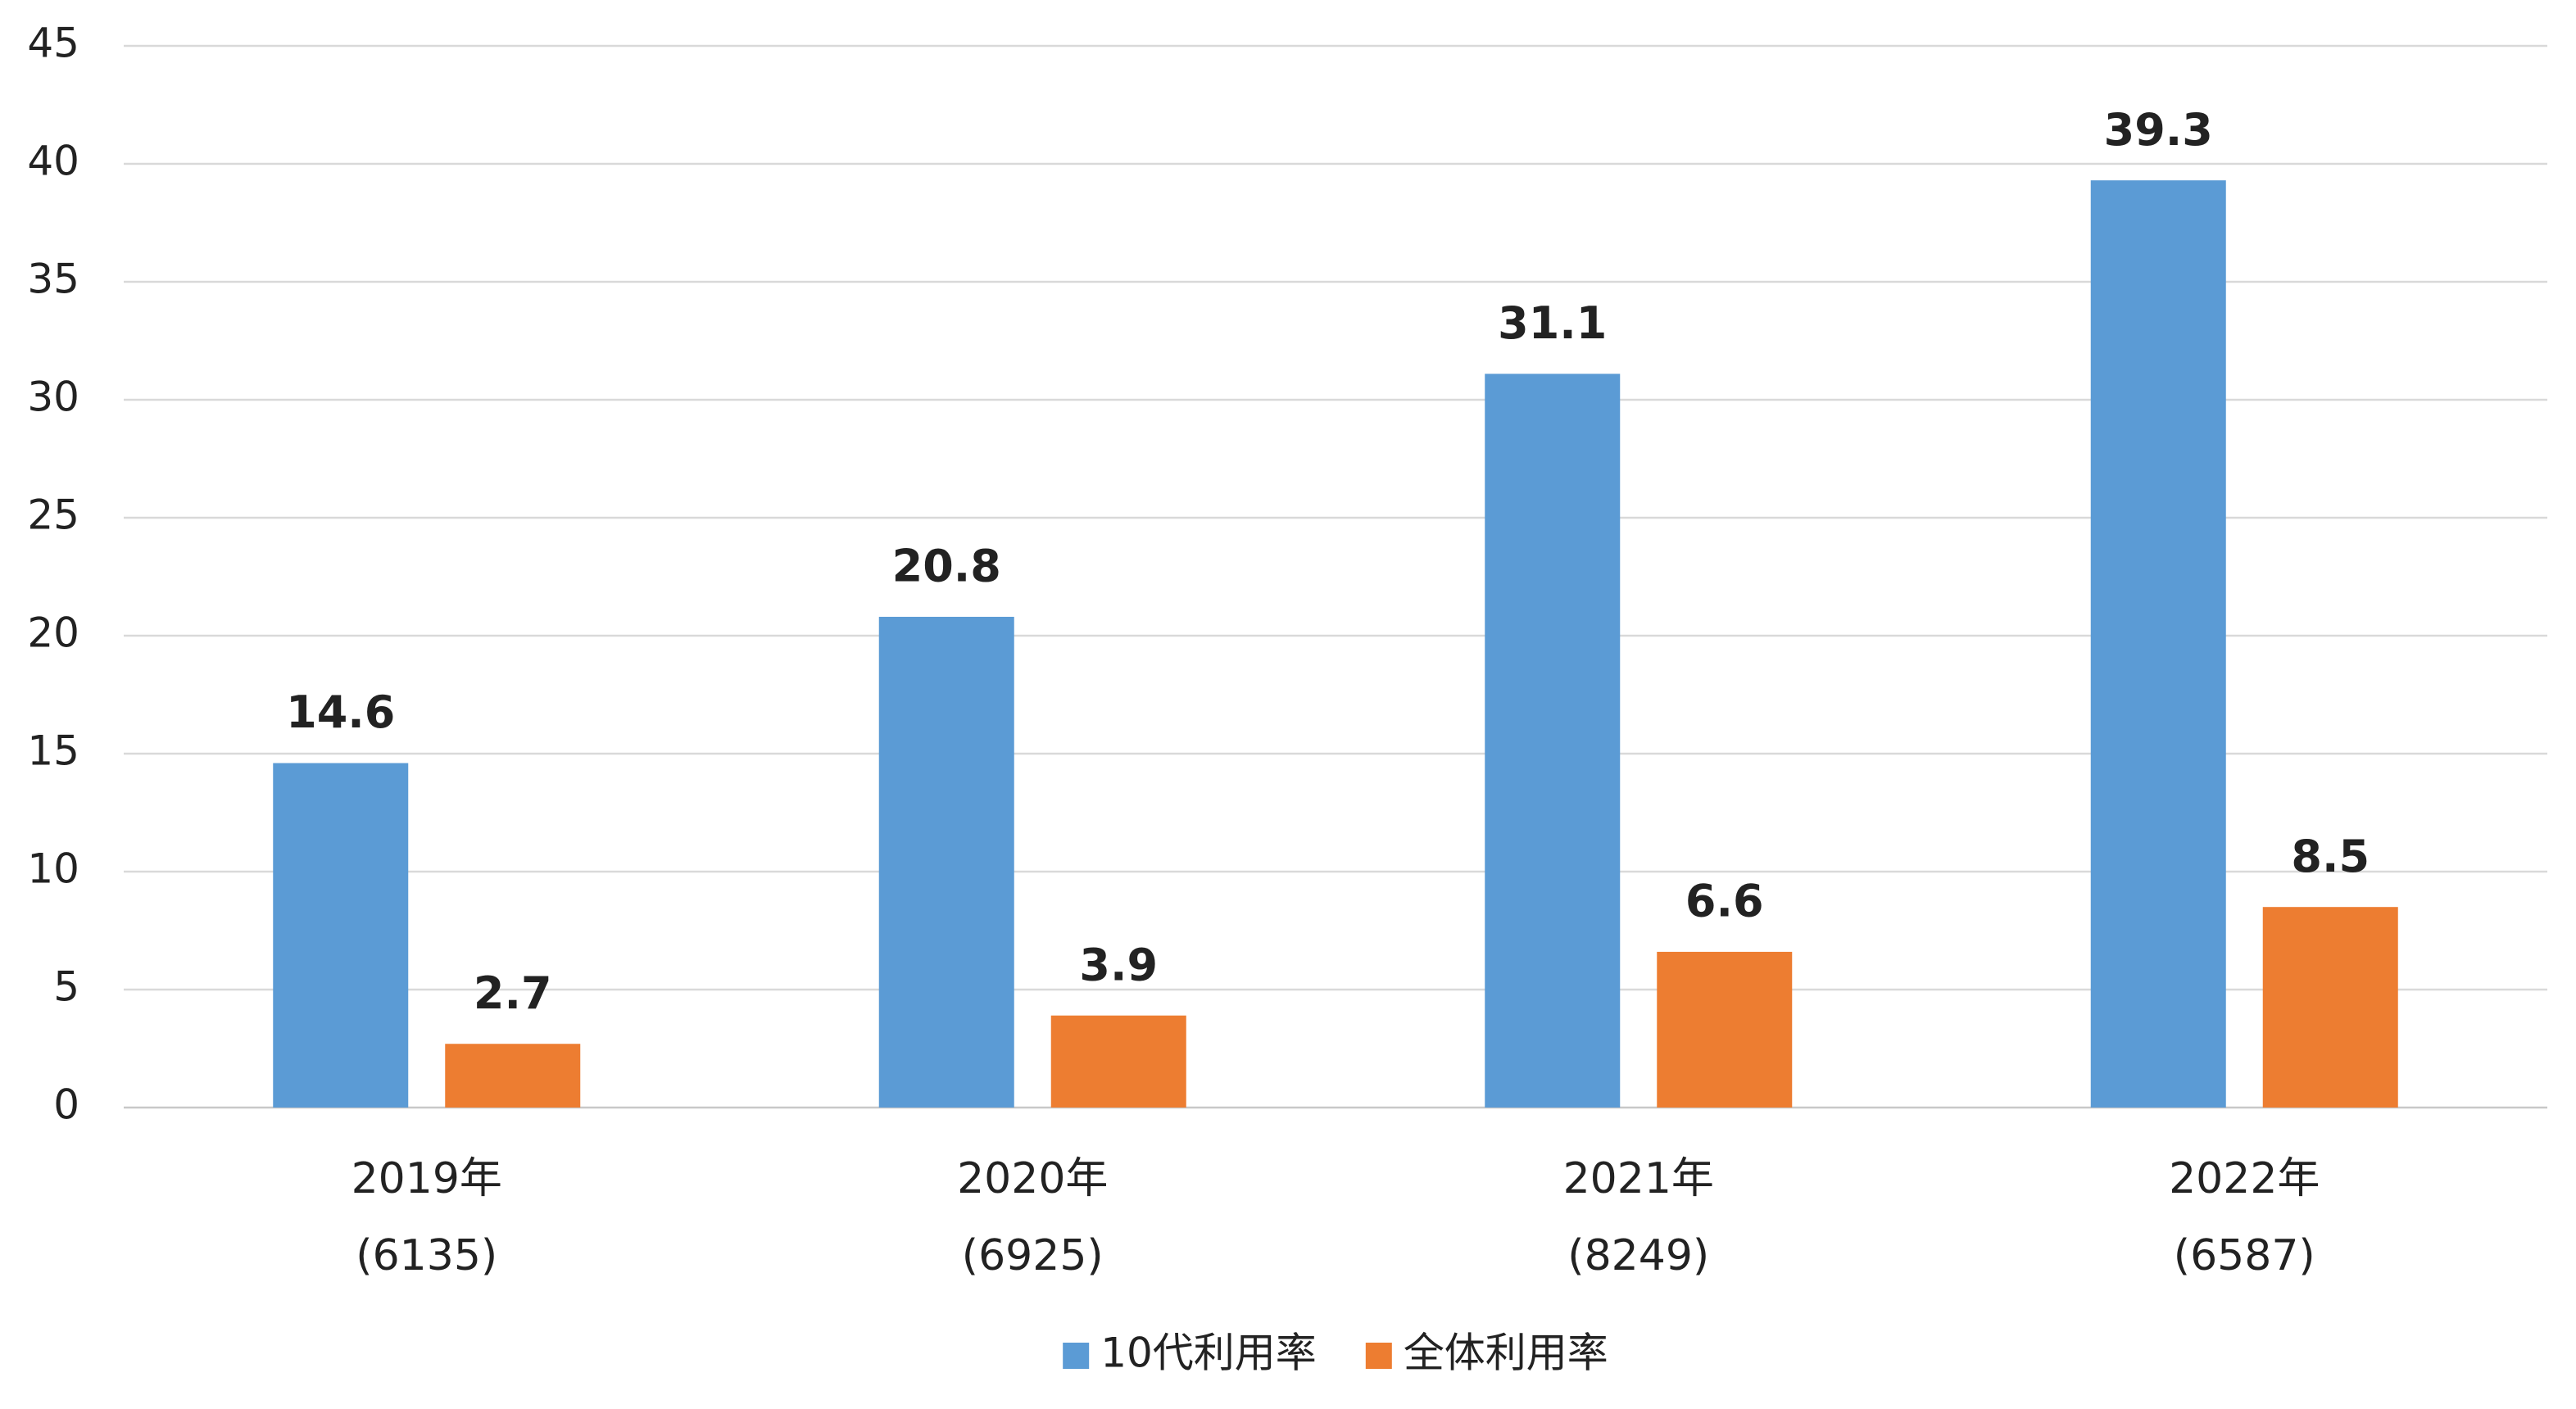 This screenshot has height=1409, width=2576. I want to click on x-tick-label: 2020年, so click(1032, 1178).